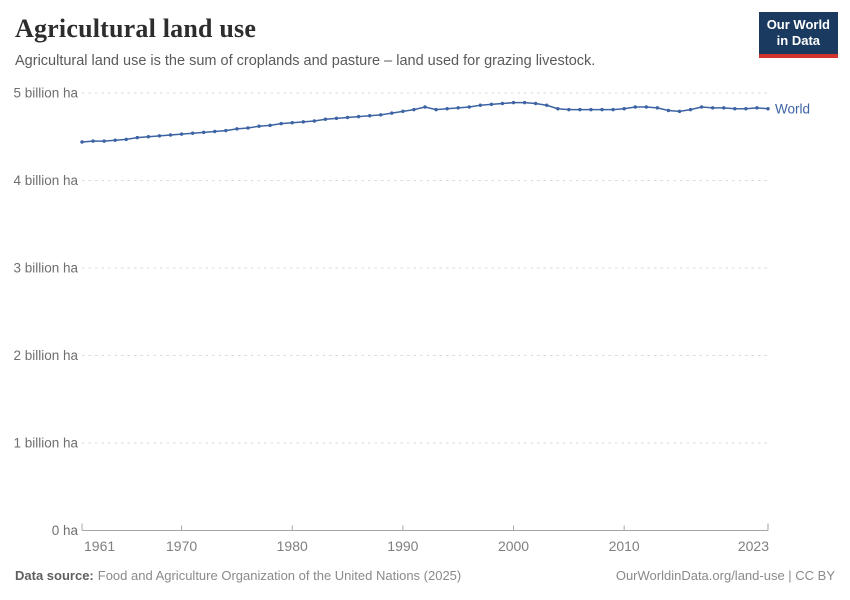  What do you see at coordinates (45, 268) in the screenshot?
I see `y-tick-label: 3 billion ha` at bounding box center [45, 268].